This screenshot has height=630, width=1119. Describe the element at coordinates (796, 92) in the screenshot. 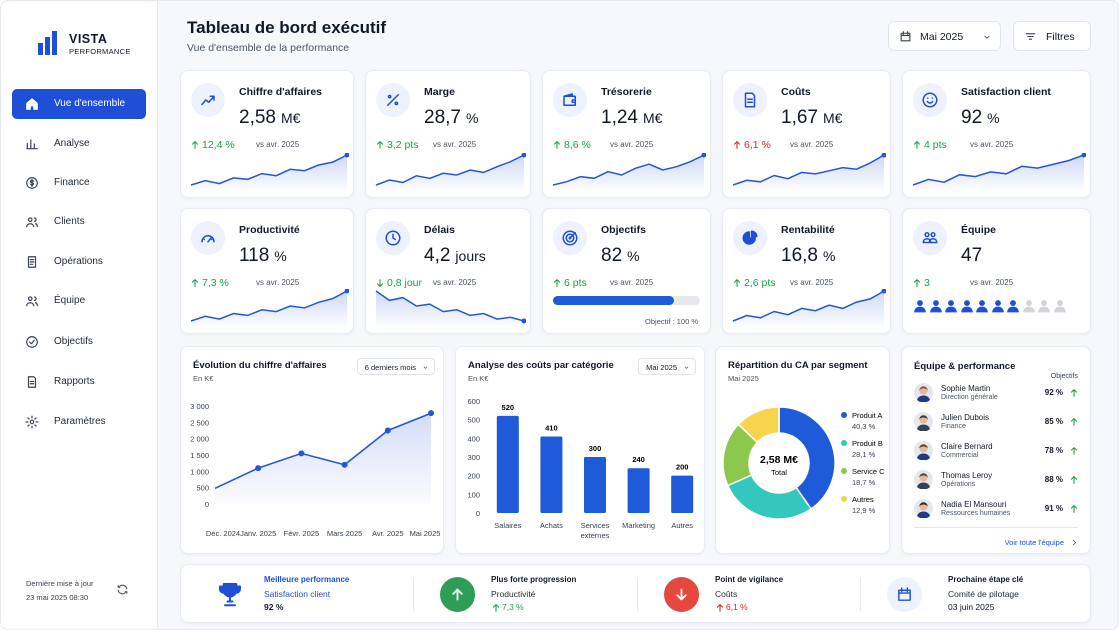

I see `kpi-title: Coûts` at that location.